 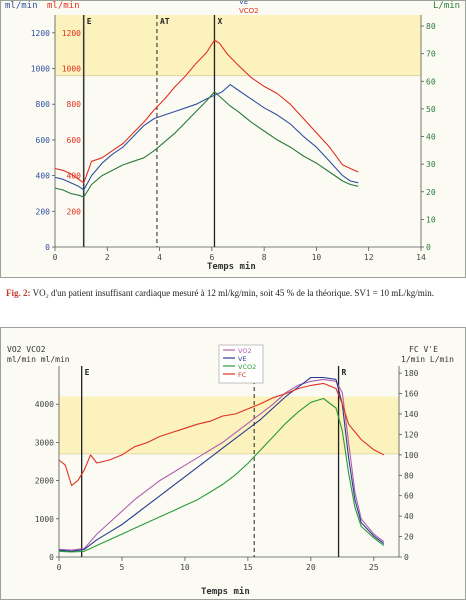 I want to click on series-line-fc, so click(x=221, y=434).